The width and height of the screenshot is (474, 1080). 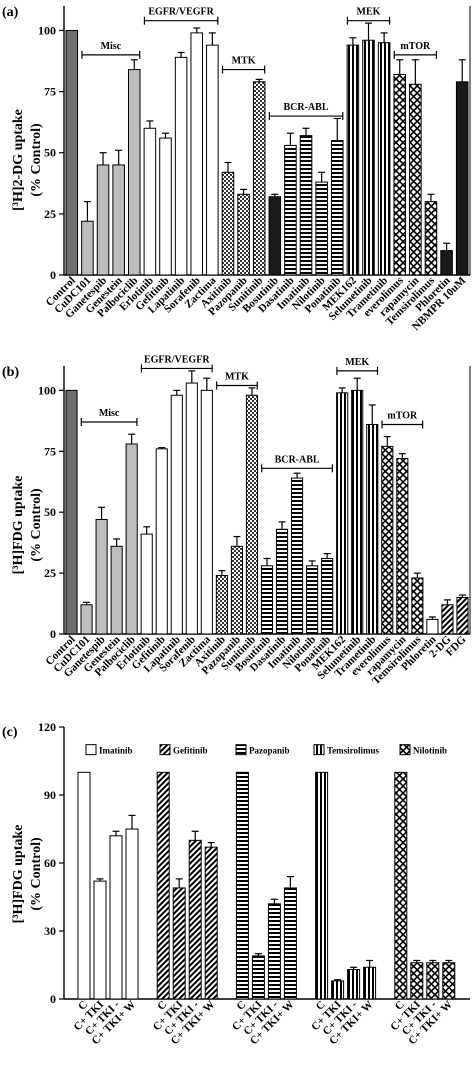 I want to click on y-tick-label: 30, so click(x=50, y=931).